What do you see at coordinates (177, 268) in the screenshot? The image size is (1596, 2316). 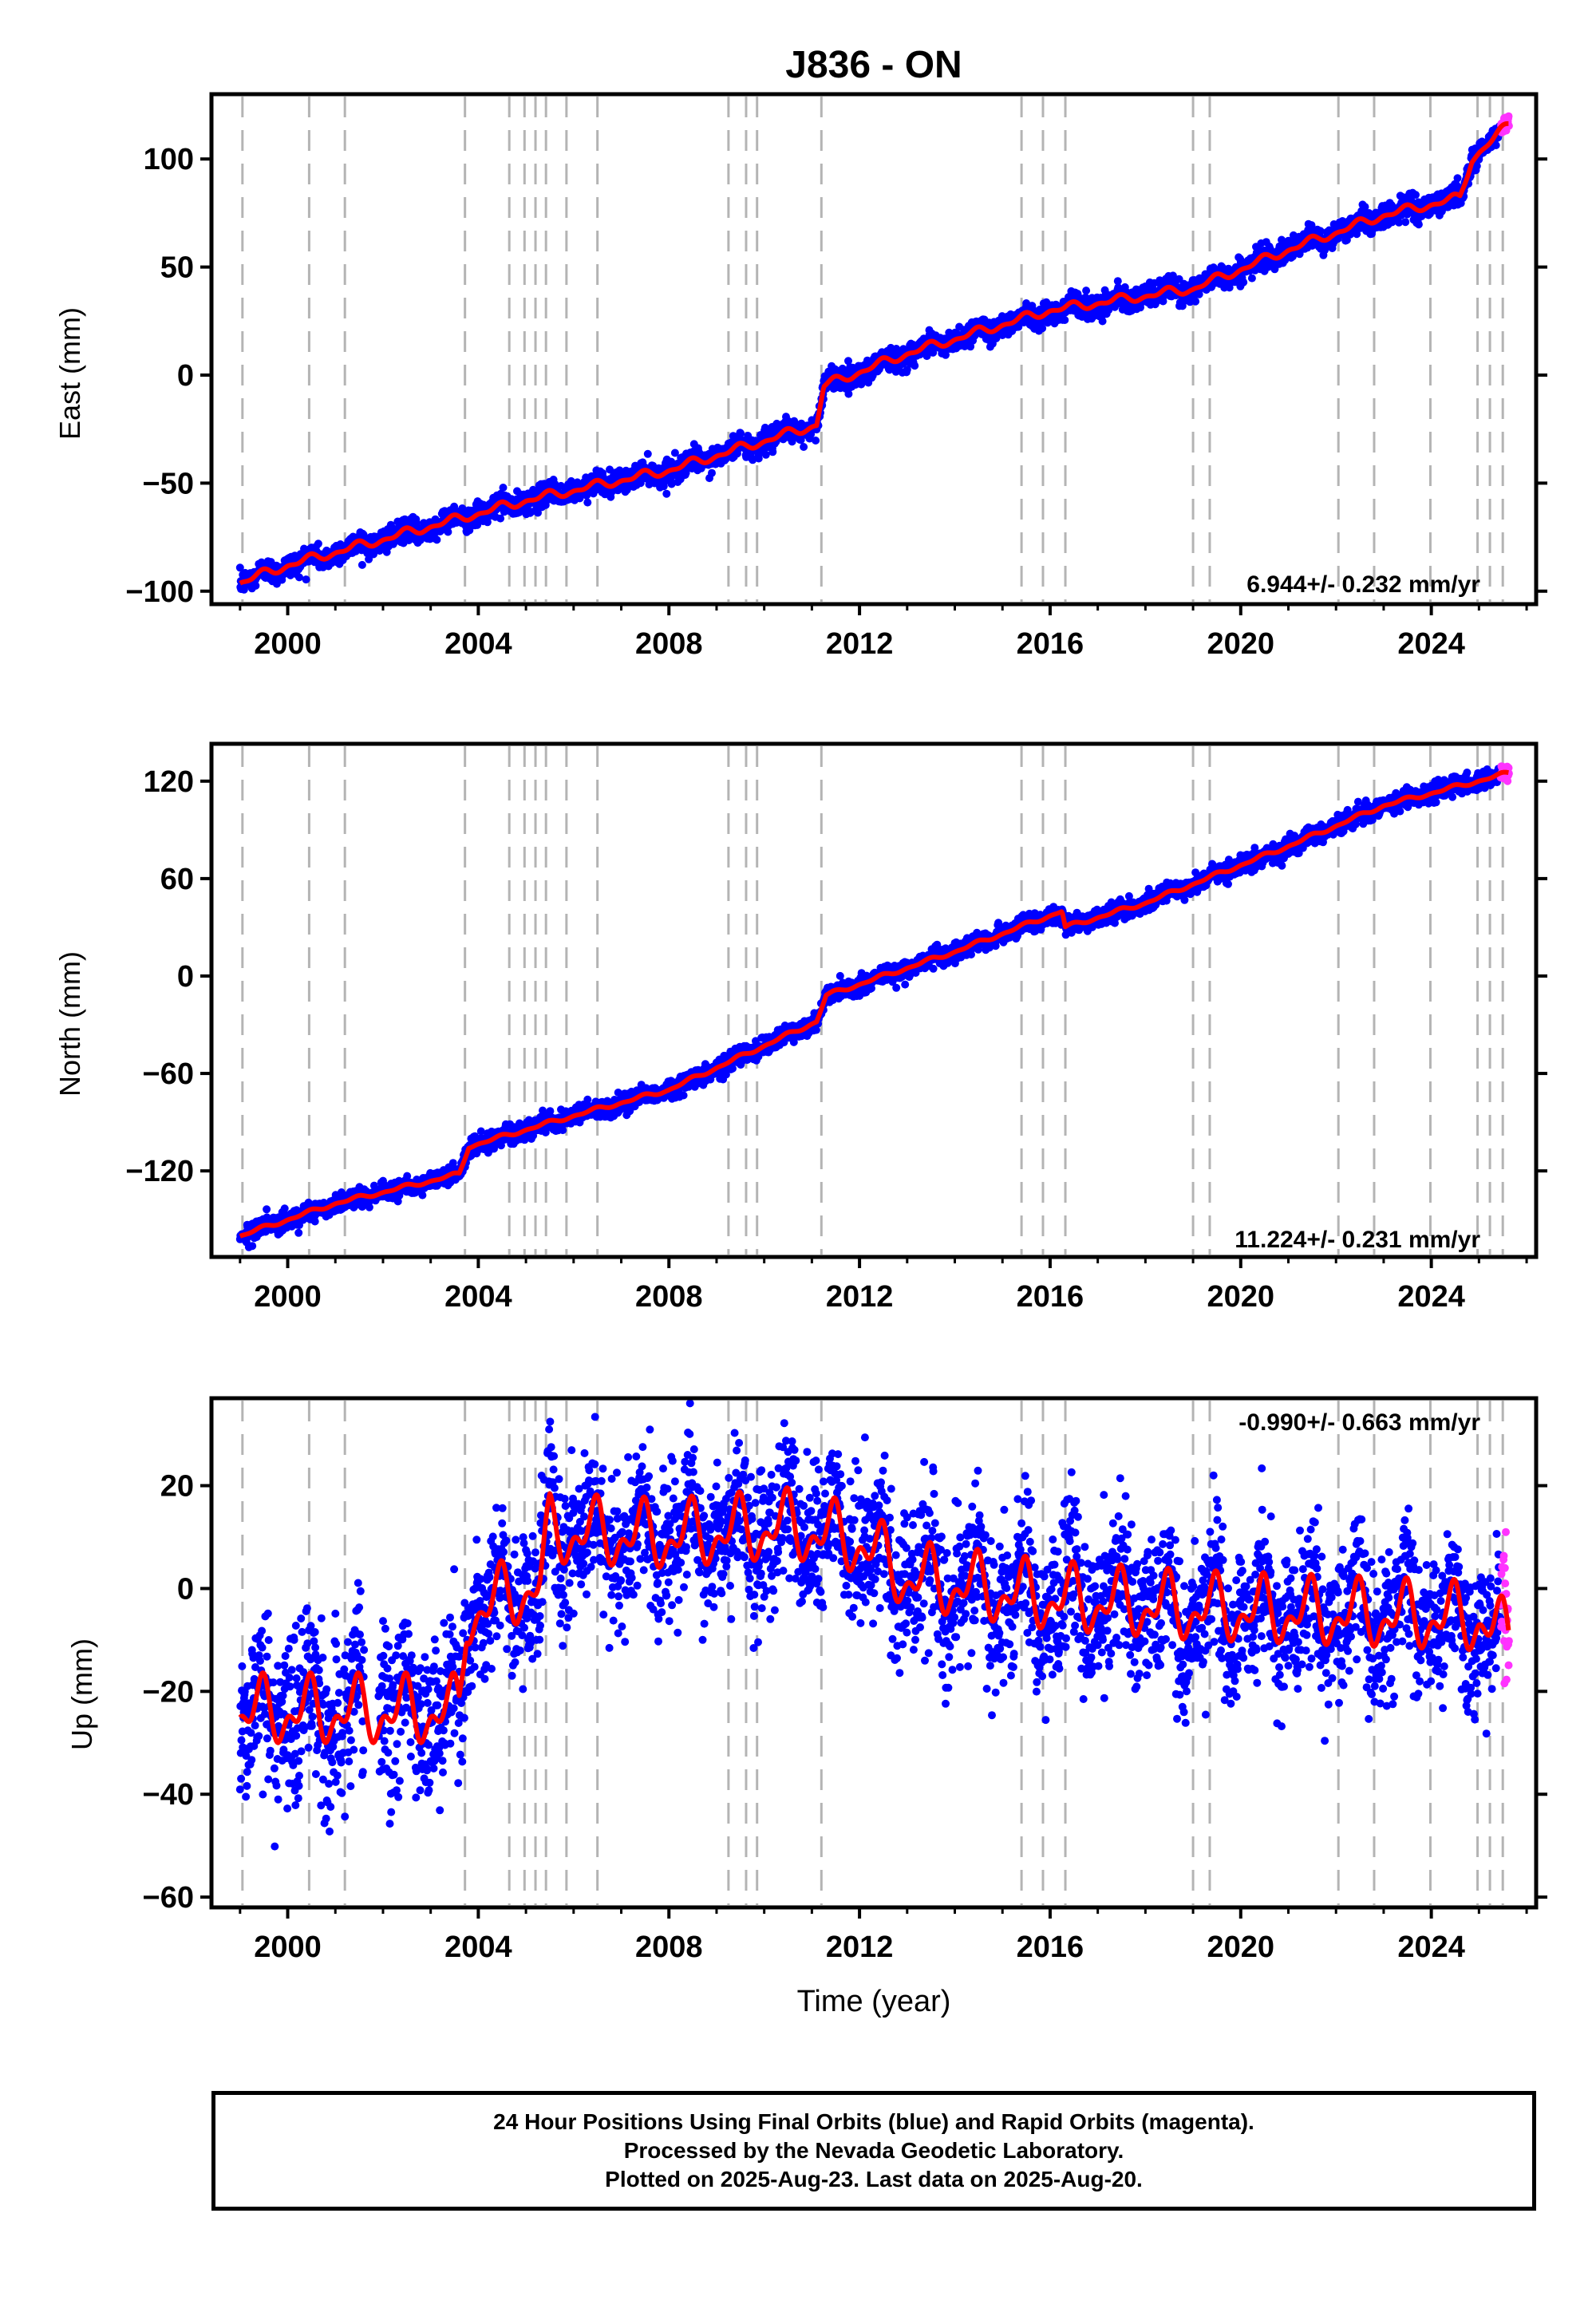 I see `east-ytick-label-3: 50` at bounding box center [177, 268].